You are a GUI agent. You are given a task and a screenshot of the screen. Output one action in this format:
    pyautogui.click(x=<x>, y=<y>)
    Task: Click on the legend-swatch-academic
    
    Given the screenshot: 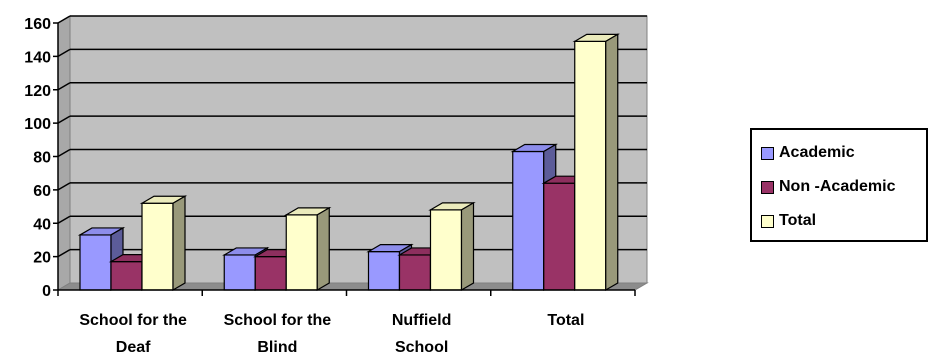 What is the action you would take?
    pyautogui.click(x=767, y=153)
    